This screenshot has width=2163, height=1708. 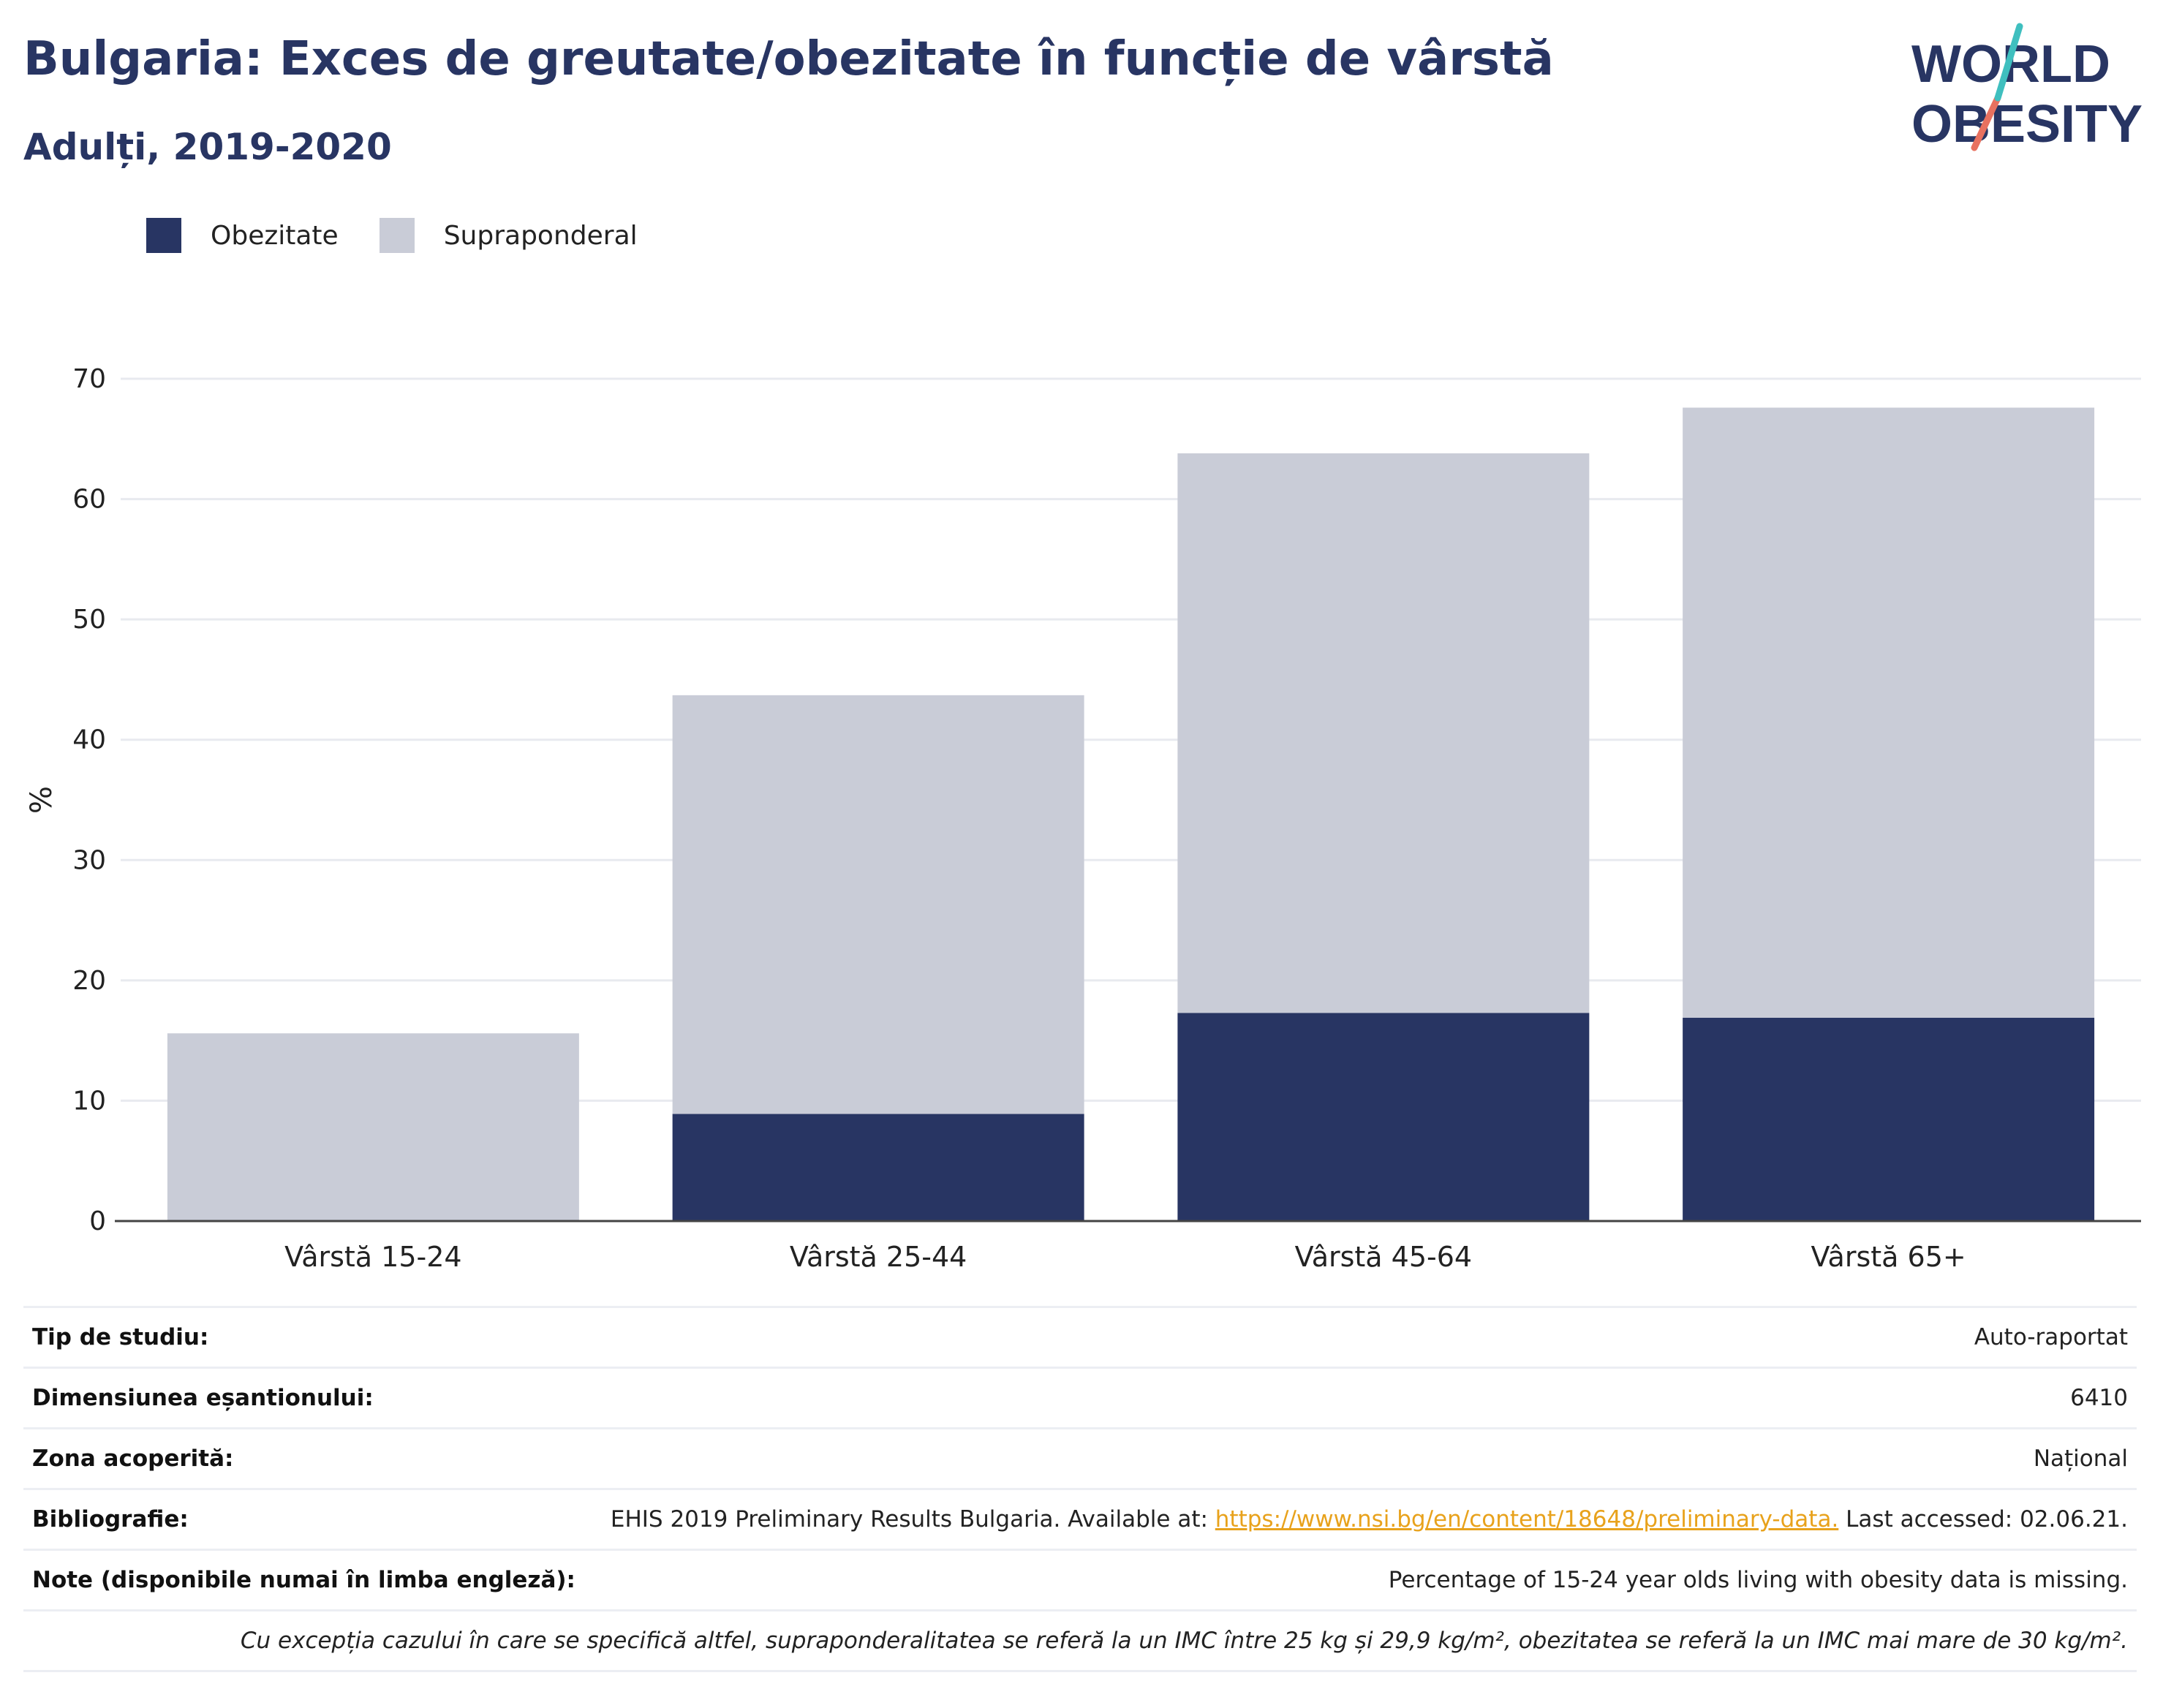 I want to click on x-tick-label: Vârstă 15-24, so click(x=372, y=1257).